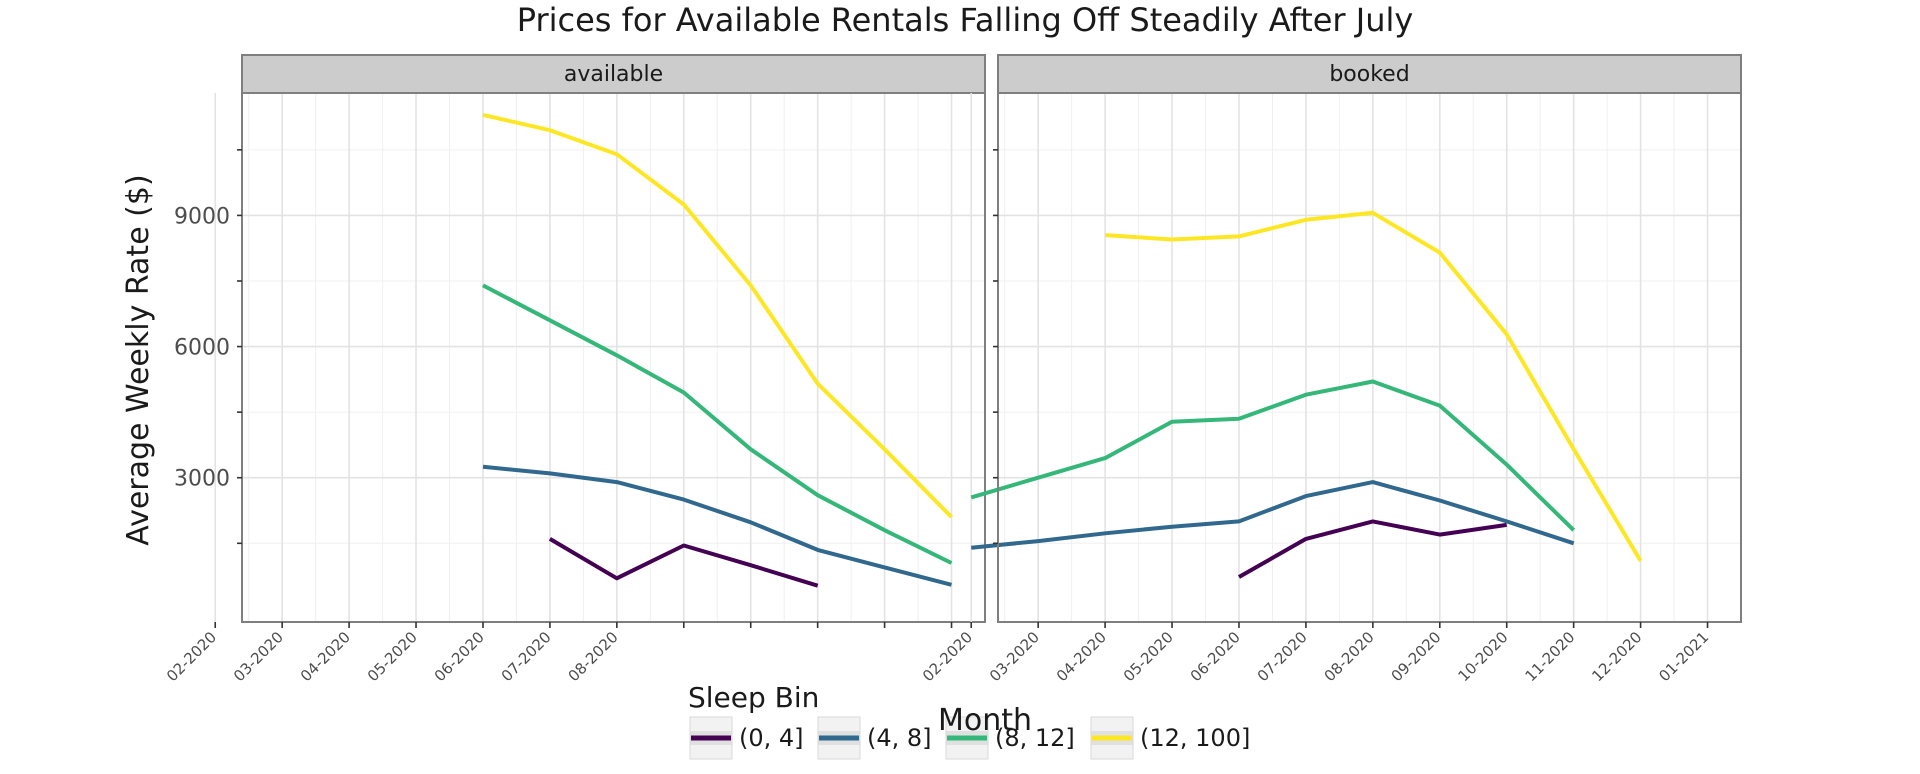 The height and width of the screenshot is (774, 1920). Describe the element at coordinates (202, 479) in the screenshot. I see `y-tick-label: 3000` at that location.